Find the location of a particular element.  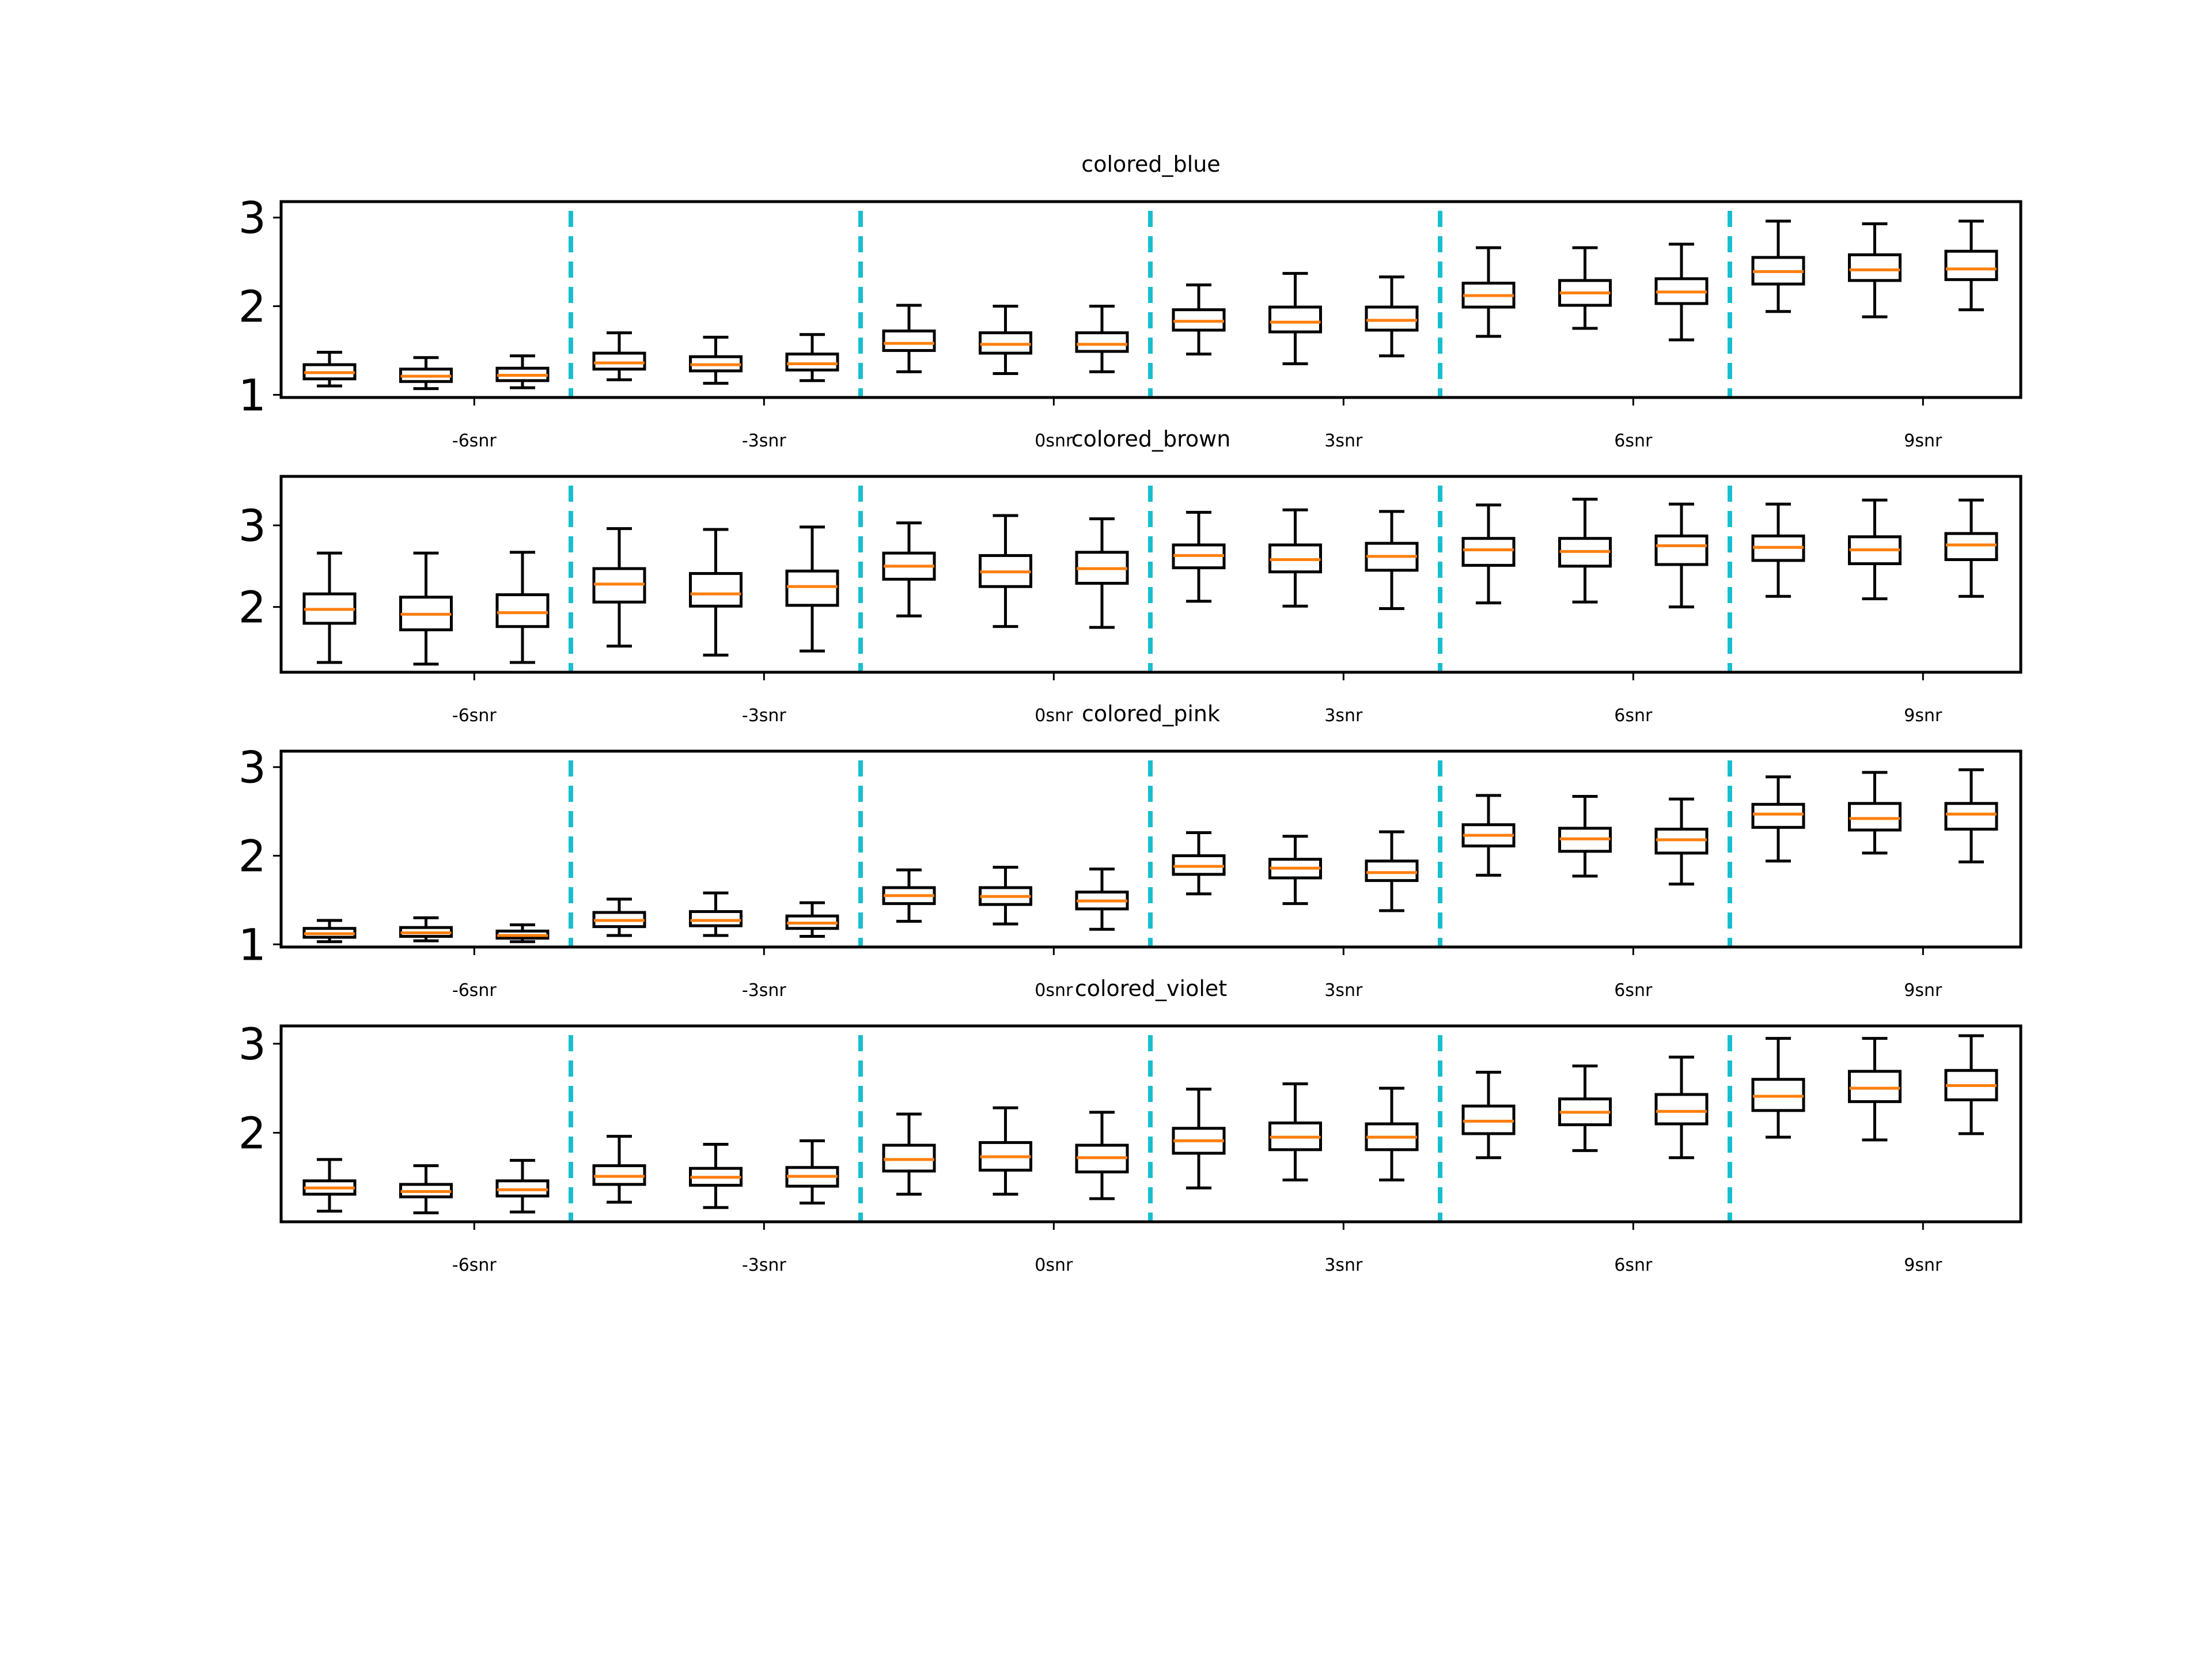

panel-title: colored_pink is located at coordinates (1151, 713).